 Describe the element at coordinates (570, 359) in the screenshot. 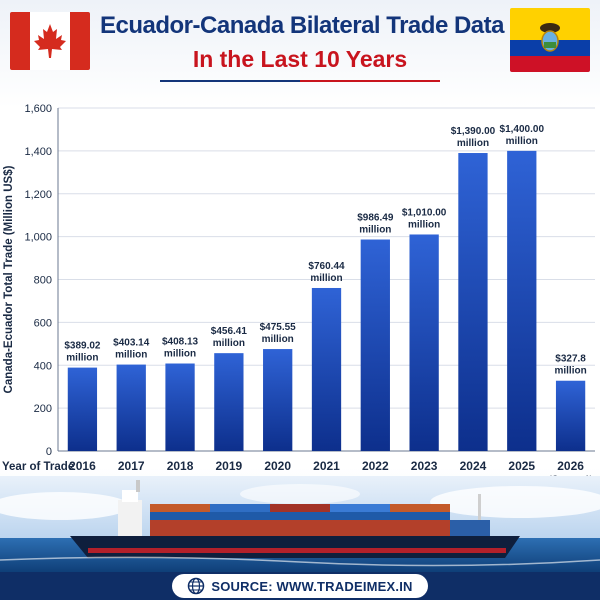

I see `data-label-value: $327.8` at that location.